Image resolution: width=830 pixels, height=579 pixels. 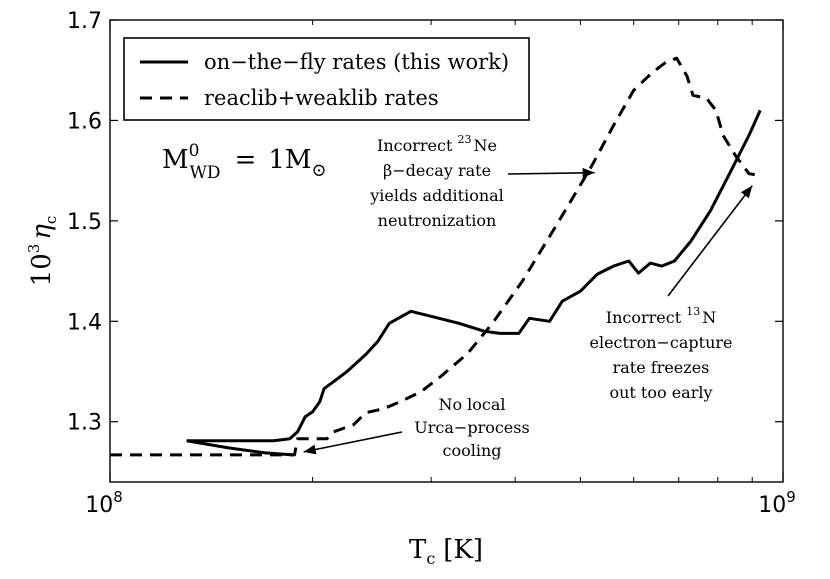 What do you see at coordinates (661, 367) in the screenshot?
I see `annotation-n13-line3: rate freezes` at bounding box center [661, 367].